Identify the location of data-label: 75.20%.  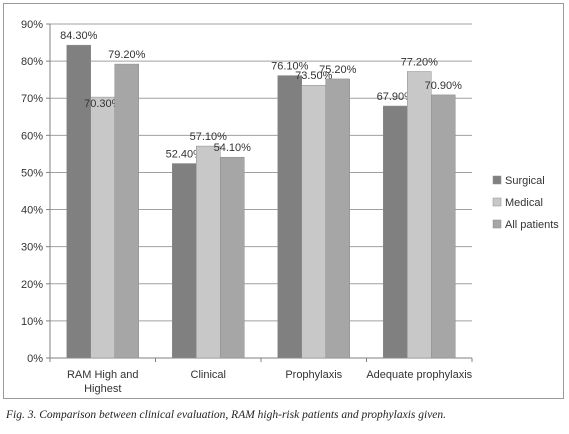
(338, 70).